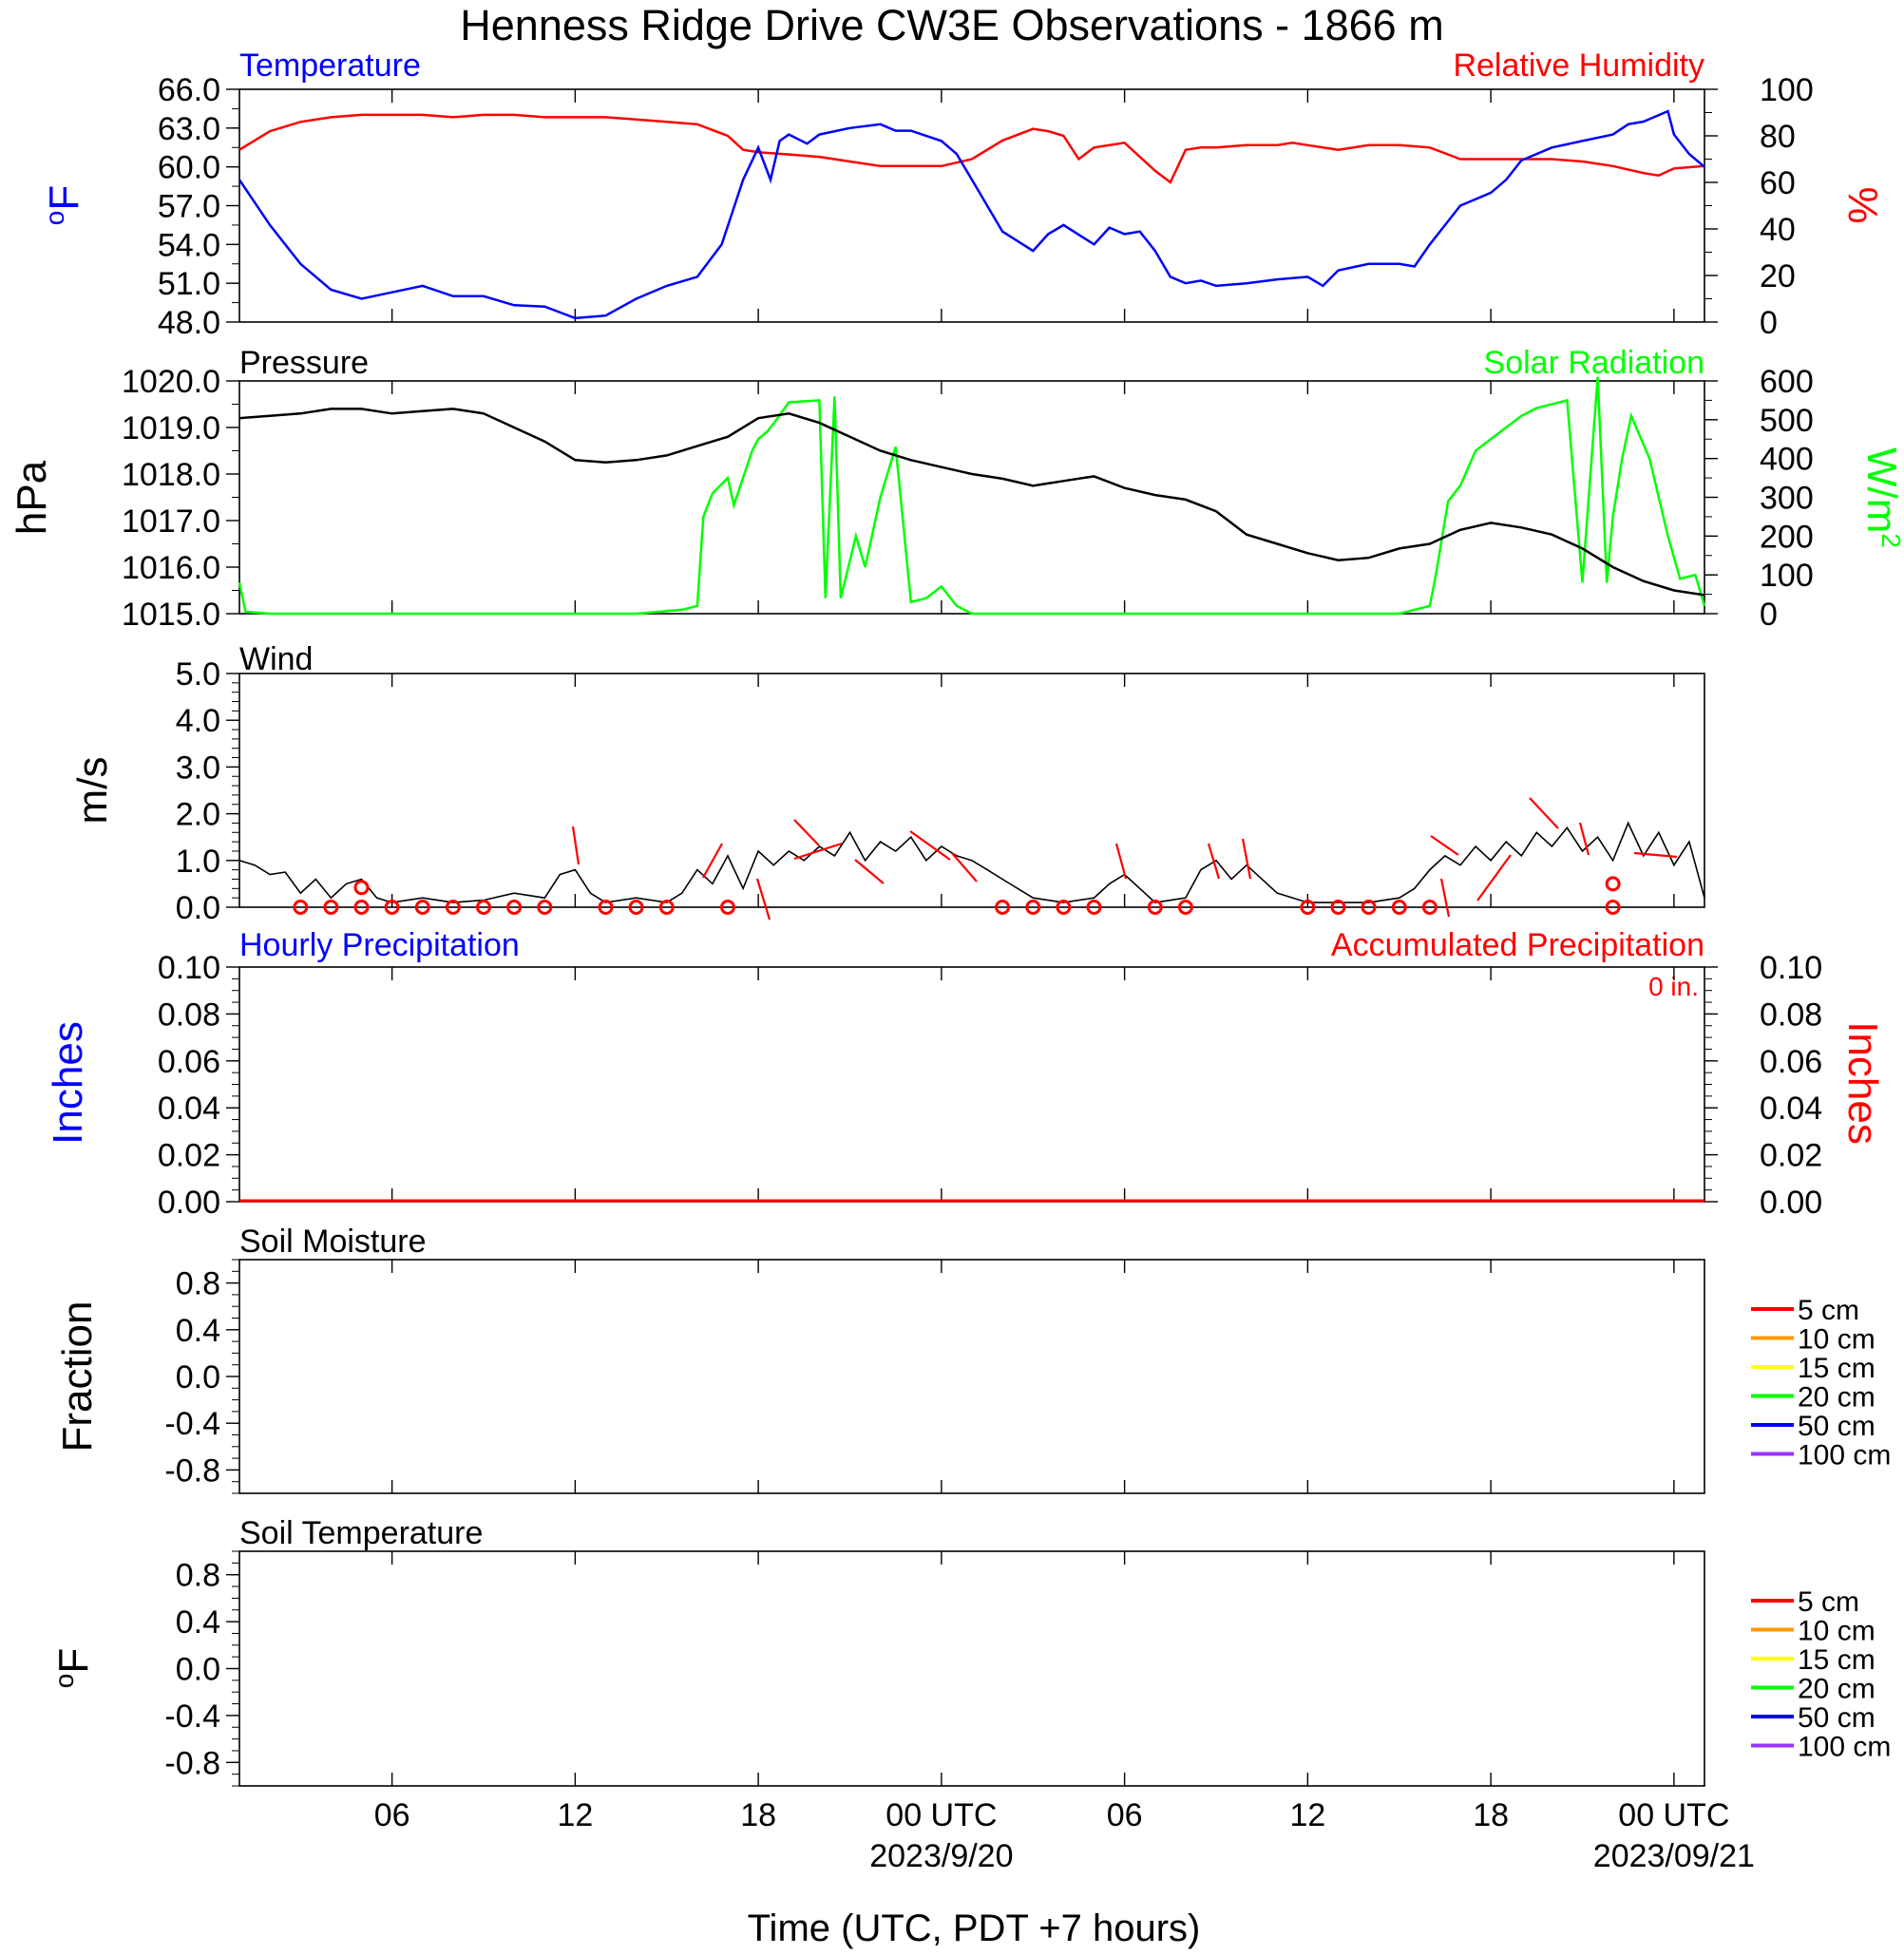  What do you see at coordinates (189, 1156) in the screenshot?
I see `y-tick-label: 0.02` at bounding box center [189, 1156].